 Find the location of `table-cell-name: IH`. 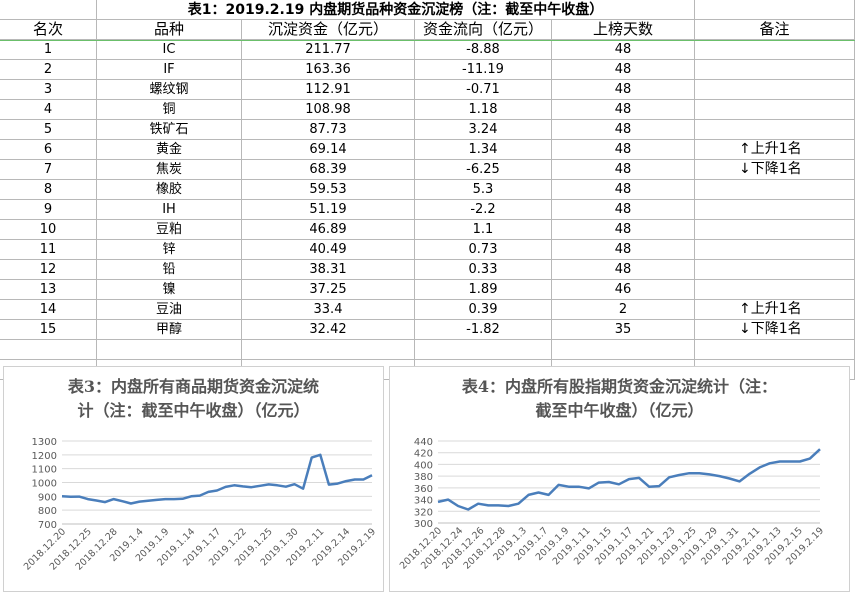

table-cell-name: IH is located at coordinates (169, 210).